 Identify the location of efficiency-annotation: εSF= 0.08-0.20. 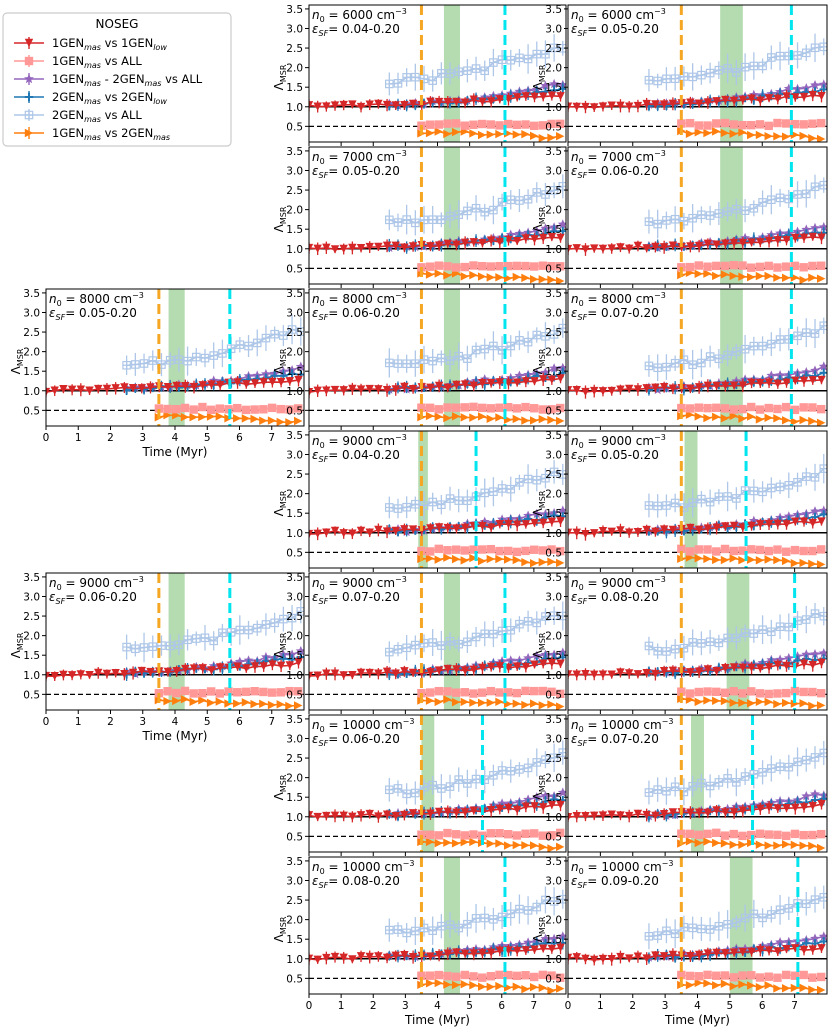
(356, 882).